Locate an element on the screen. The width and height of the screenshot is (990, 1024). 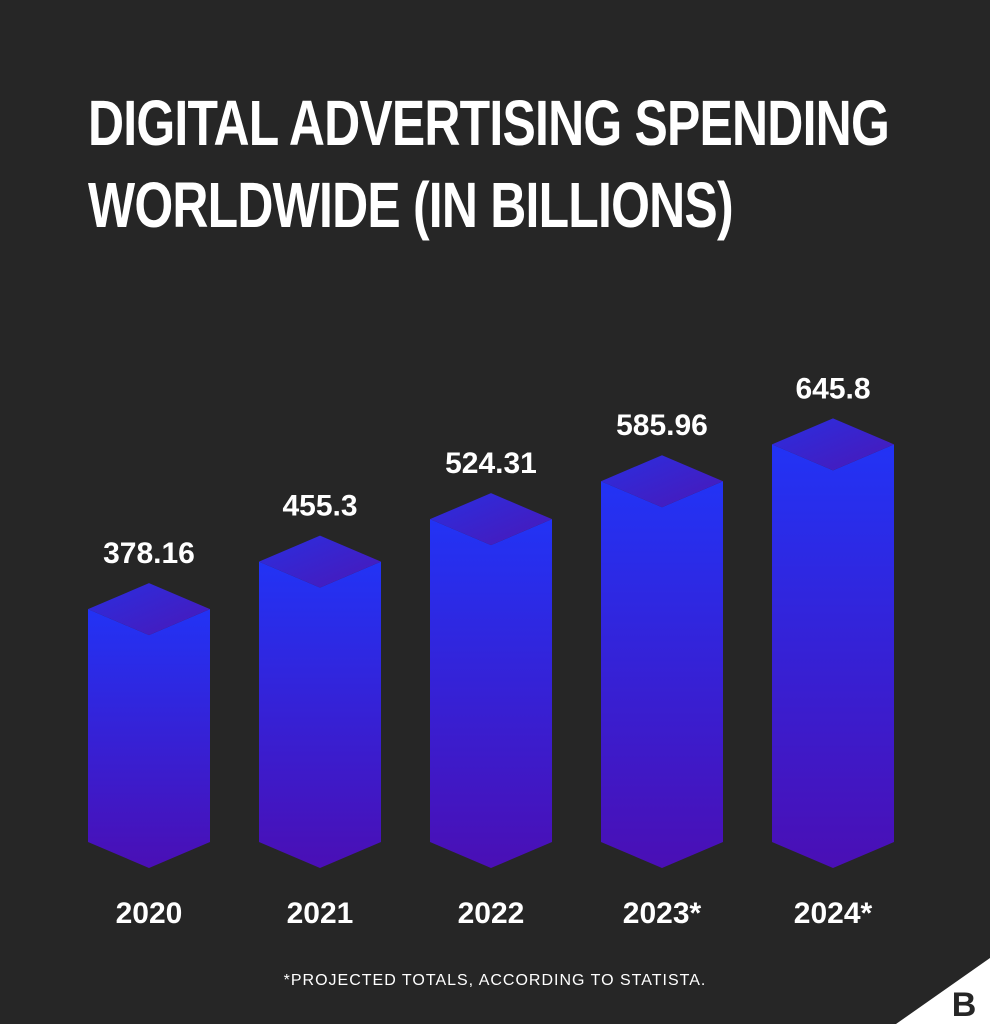
year-label-3: 2023* is located at coordinates (662, 913).